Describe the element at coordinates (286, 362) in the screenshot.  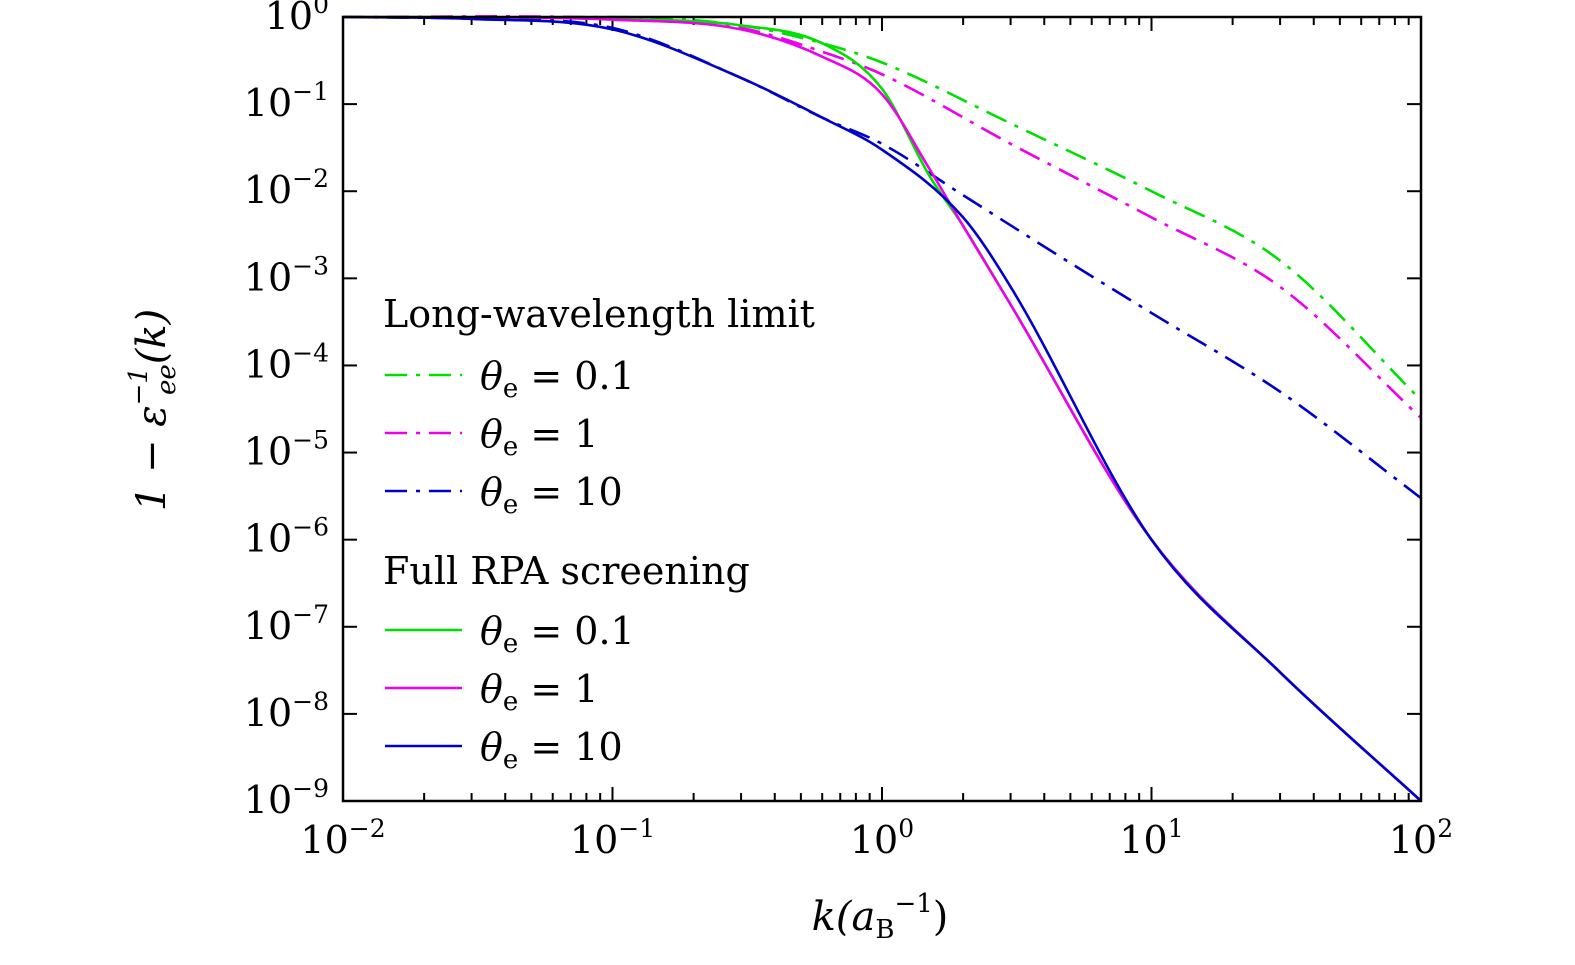
I see `y-tick-label: 10⁻⁴` at that location.